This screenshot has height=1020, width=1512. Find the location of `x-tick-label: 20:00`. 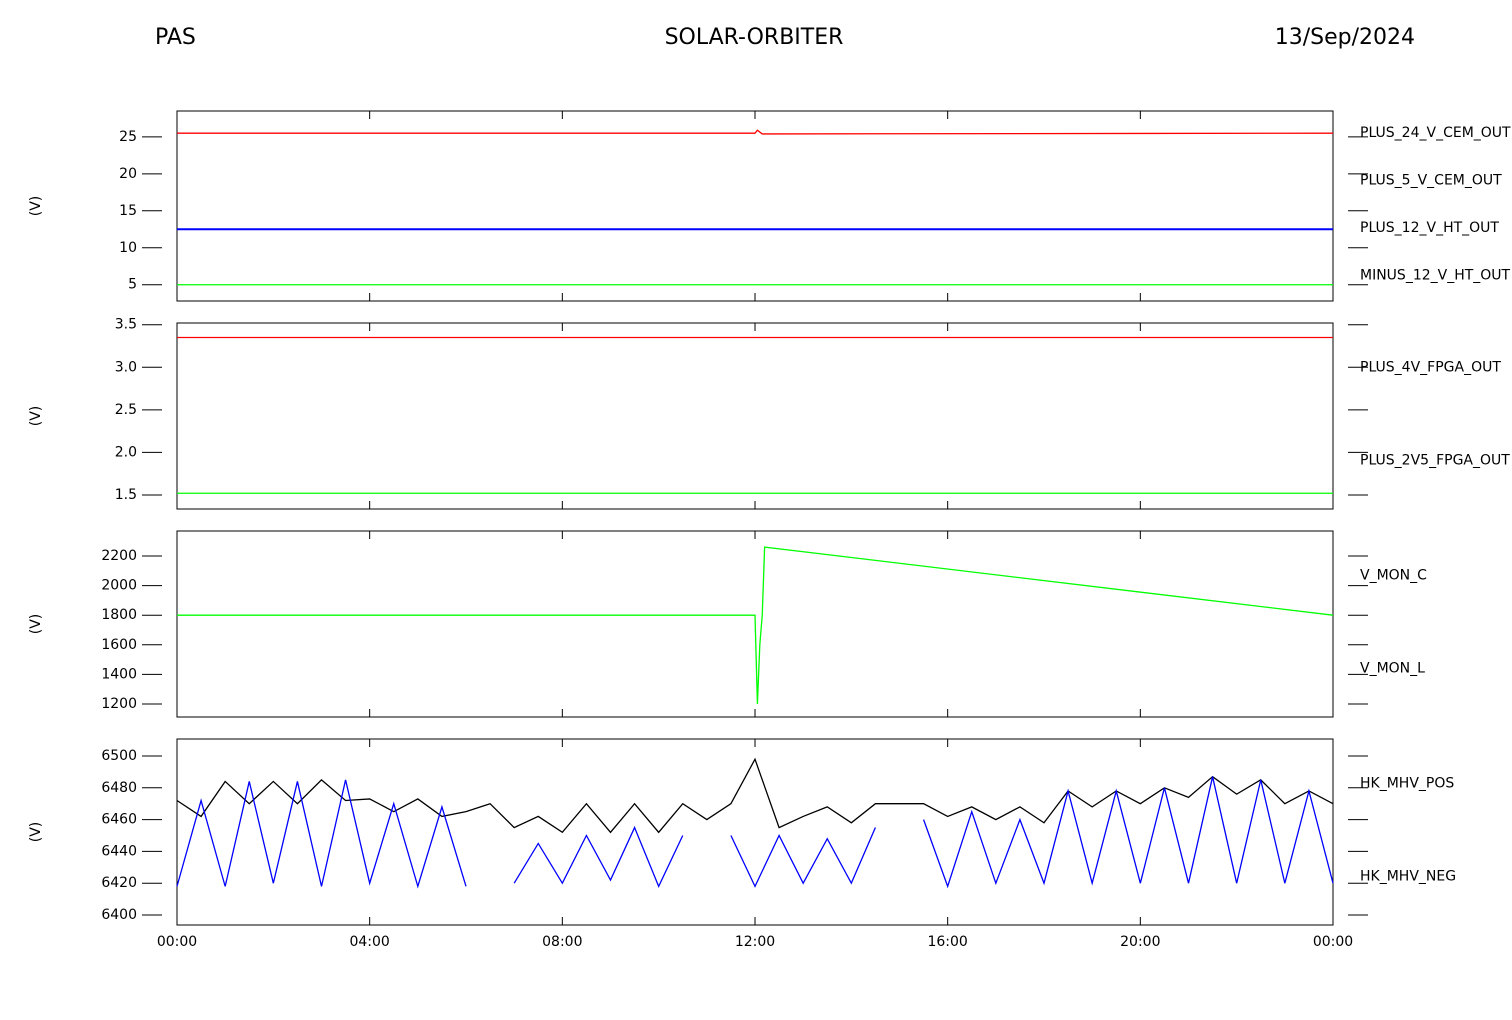

x-tick-label: 20:00 is located at coordinates (1140, 942).